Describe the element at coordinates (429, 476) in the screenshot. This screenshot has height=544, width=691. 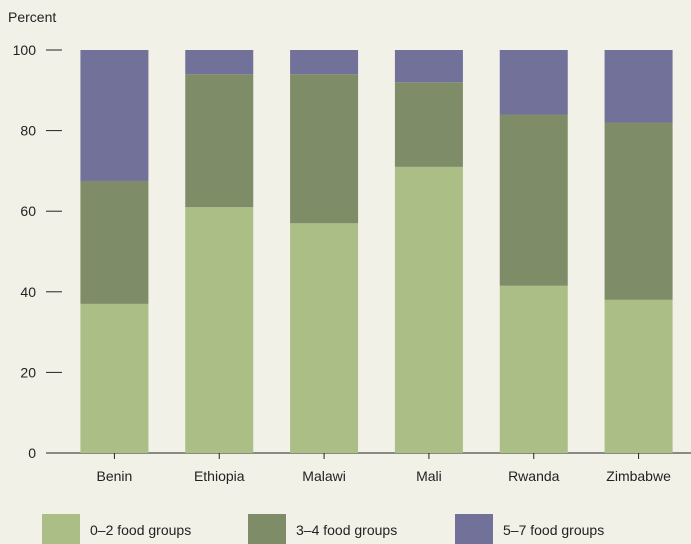
I see `x-tick-label: Mali` at that location.